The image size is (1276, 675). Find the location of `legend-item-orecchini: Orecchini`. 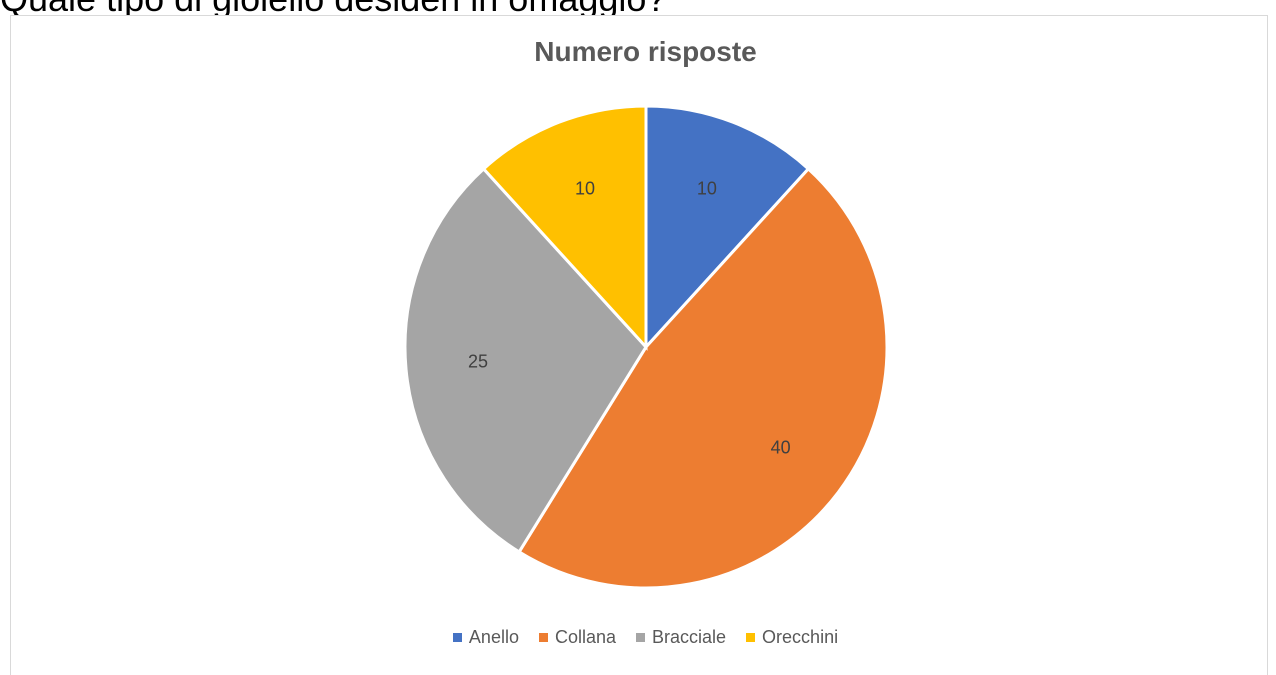

legend-item-orecchini: Orecchini is located at coordinates (792, 637).